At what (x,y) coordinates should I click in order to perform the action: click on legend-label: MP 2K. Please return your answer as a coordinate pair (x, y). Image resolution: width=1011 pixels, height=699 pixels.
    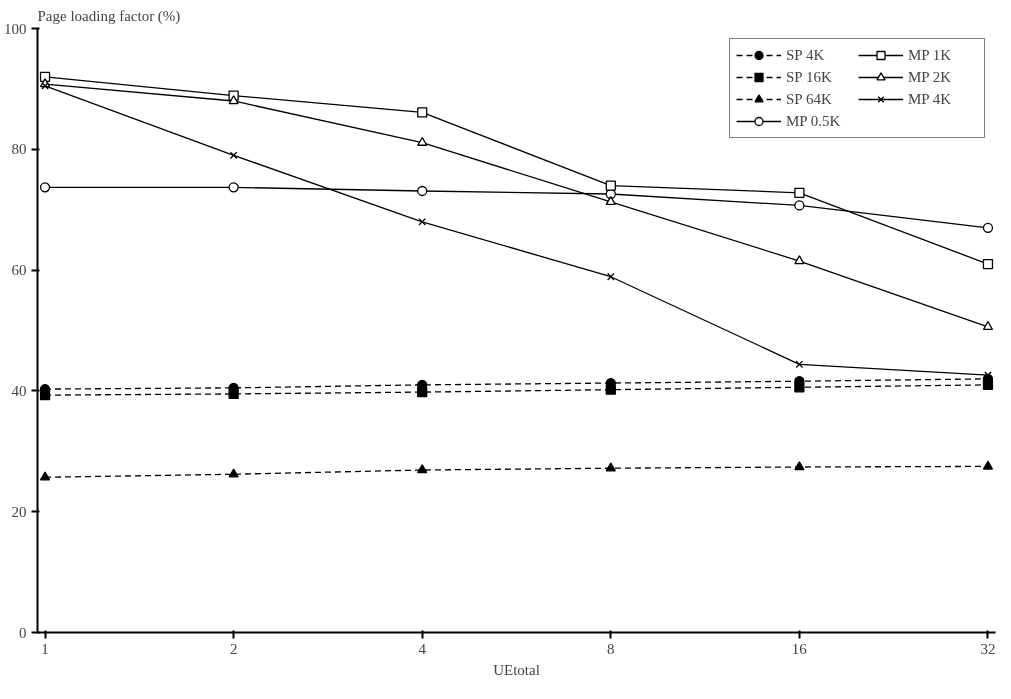
    Looking at the image, I should click on (930, 77).